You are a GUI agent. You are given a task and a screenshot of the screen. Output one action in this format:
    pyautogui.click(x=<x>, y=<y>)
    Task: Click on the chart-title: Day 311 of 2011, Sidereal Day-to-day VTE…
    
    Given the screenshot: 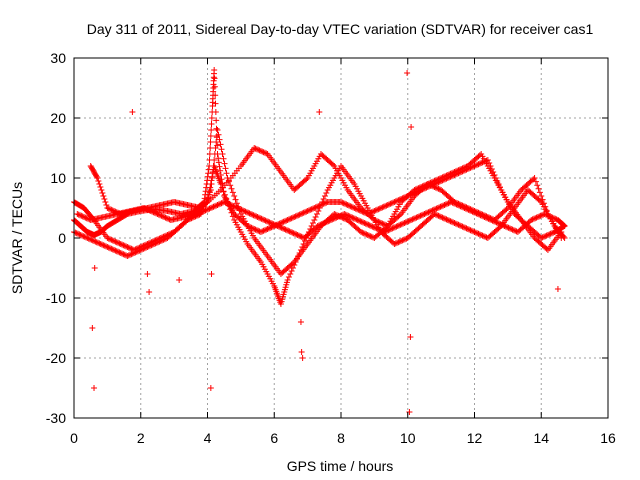 What is the action you would take?
    pyautogui.click(x=340, y=29)
    